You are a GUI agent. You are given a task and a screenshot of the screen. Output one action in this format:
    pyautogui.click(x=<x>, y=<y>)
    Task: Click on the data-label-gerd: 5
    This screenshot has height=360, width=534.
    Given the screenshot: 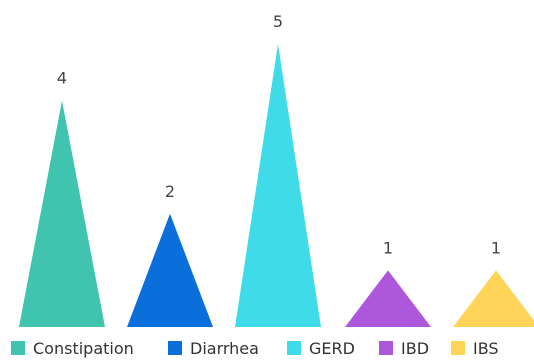 What is the action you would take?
    pyautogui.click(x=278, y=21)
    